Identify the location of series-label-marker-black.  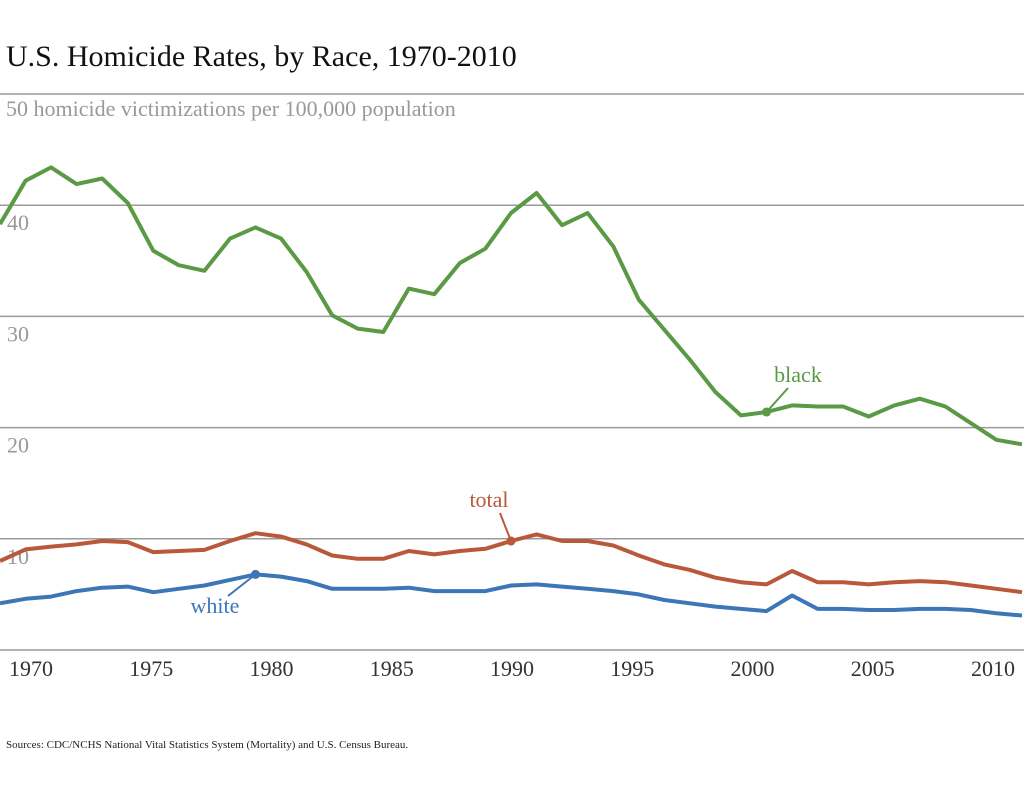
(766, 412).